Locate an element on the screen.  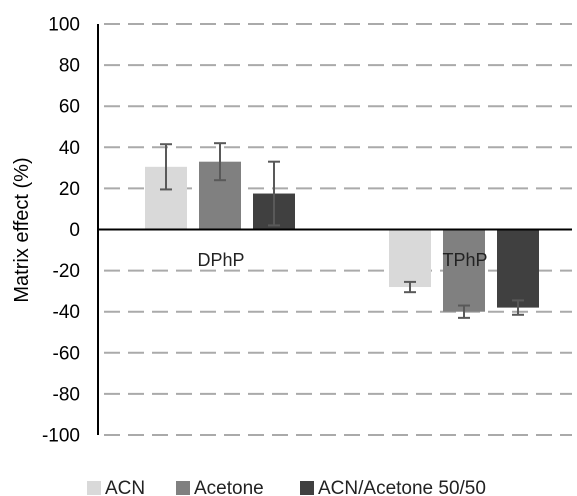
y-tick-label: 20 is located at coordinates (69, 189).